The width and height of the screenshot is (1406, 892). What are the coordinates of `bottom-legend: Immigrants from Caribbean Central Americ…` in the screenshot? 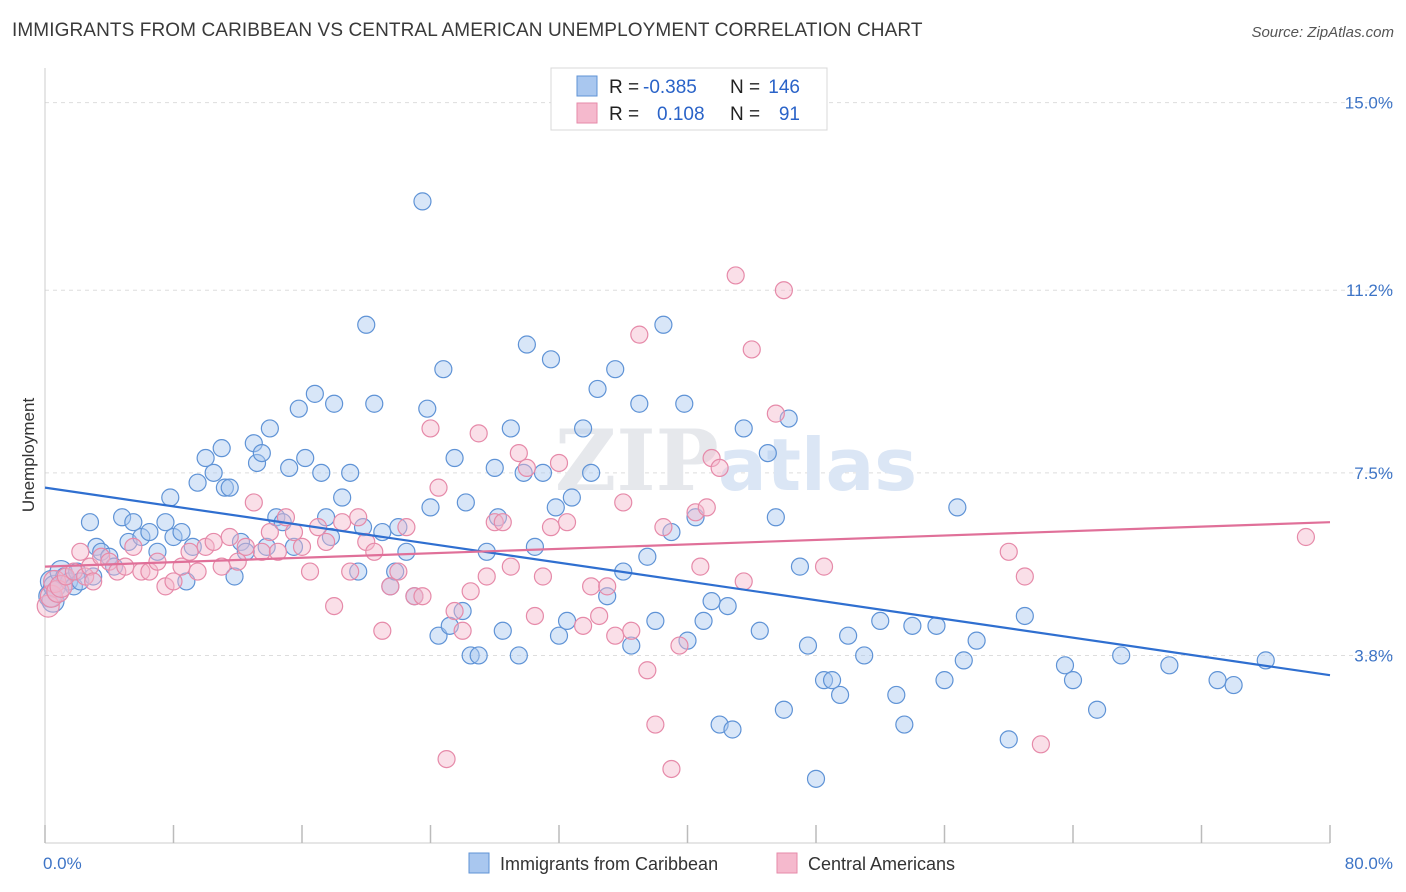 It's located at (711, 863).